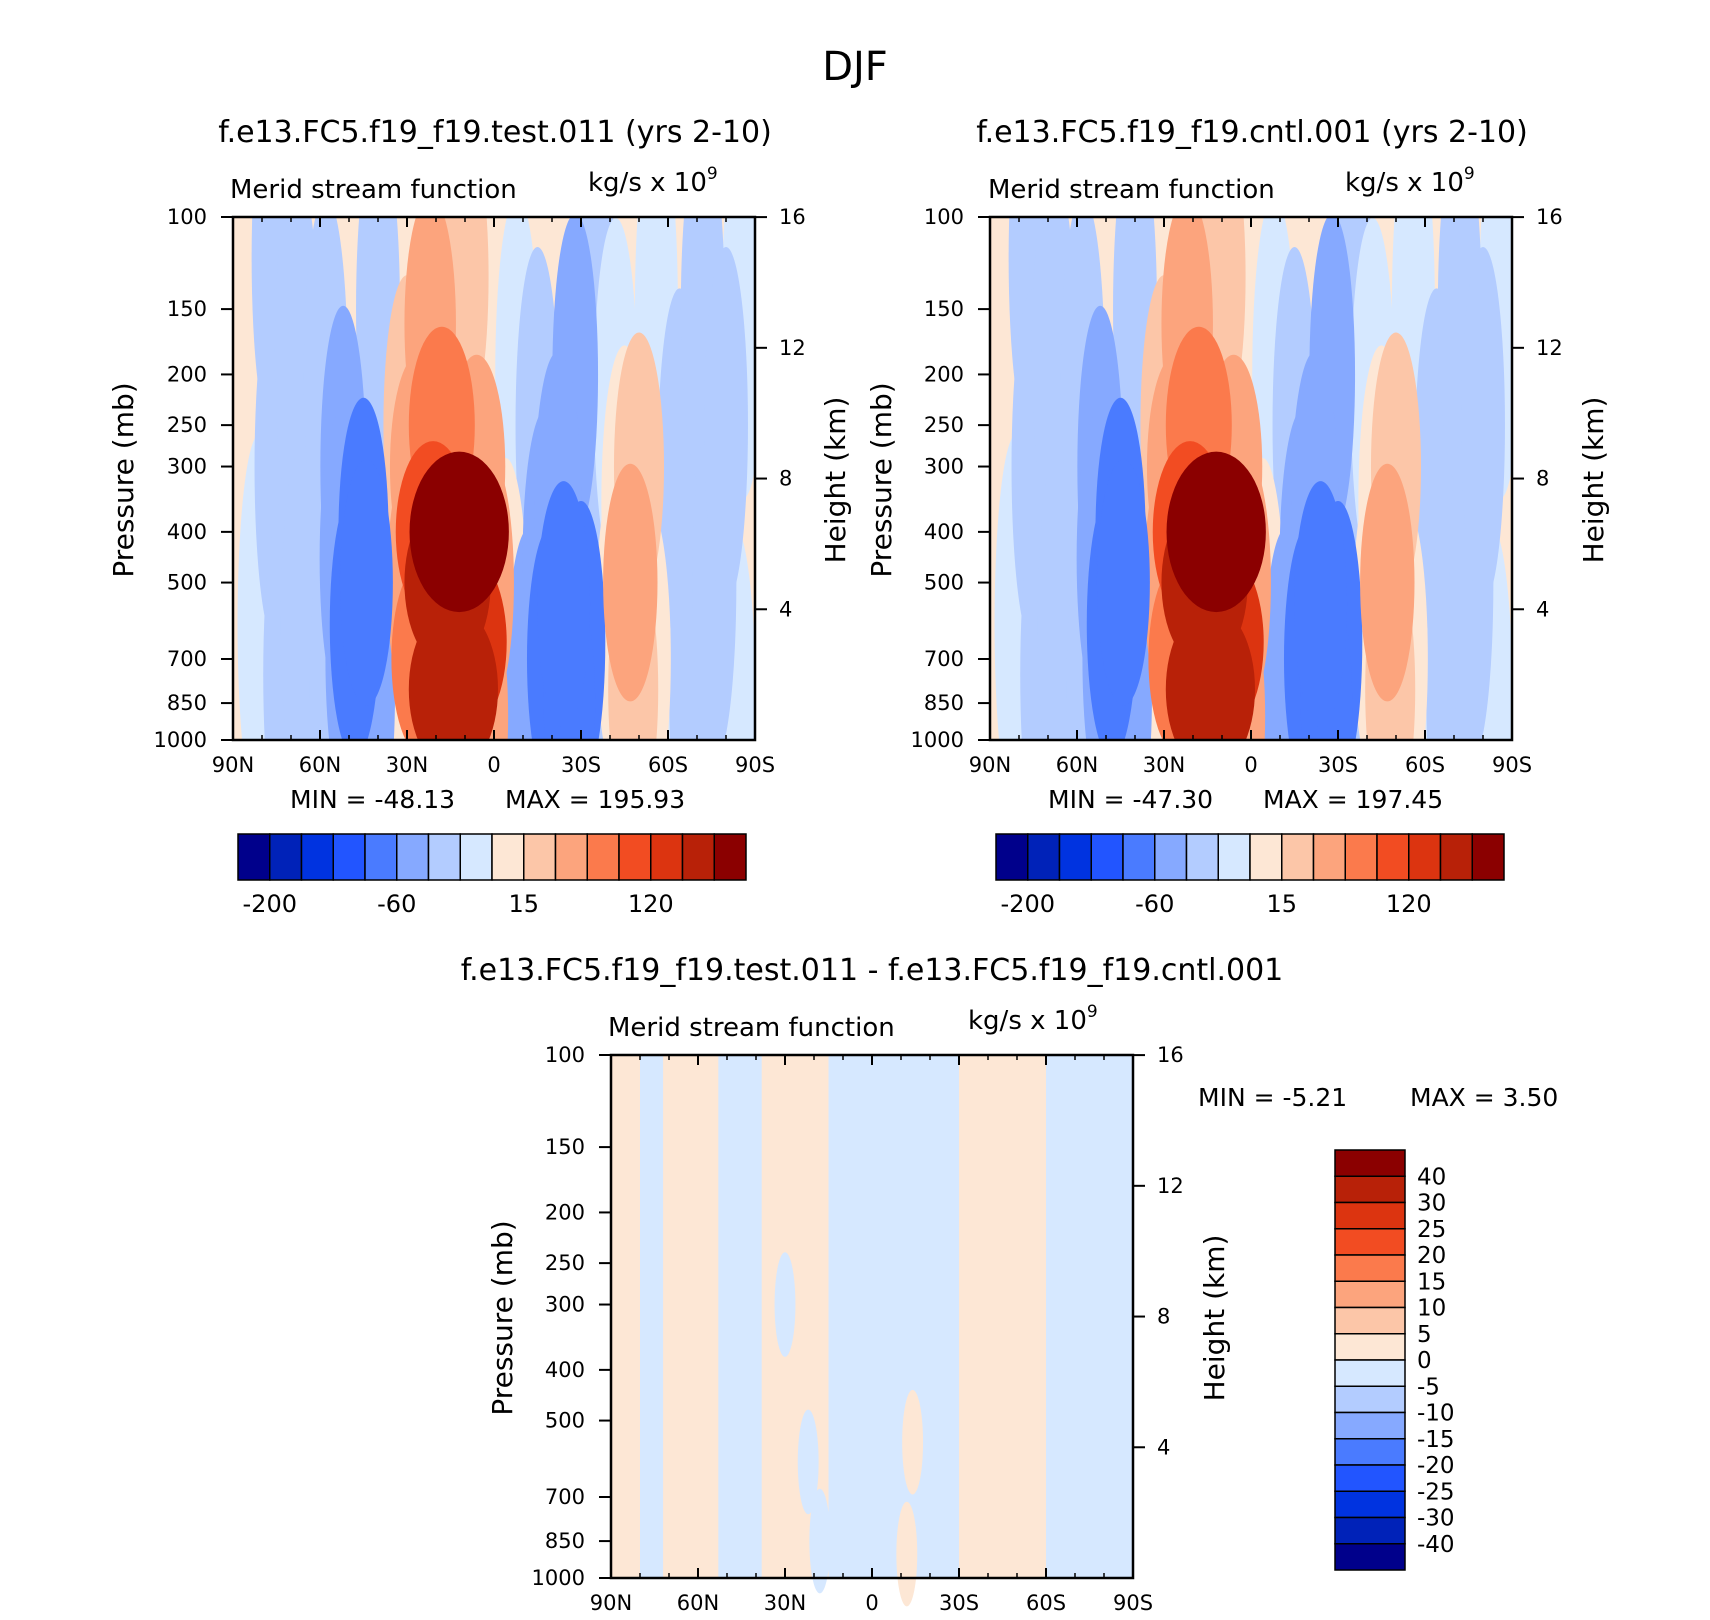  I want to click on x-tick-label: 90S, so click(755, 765).